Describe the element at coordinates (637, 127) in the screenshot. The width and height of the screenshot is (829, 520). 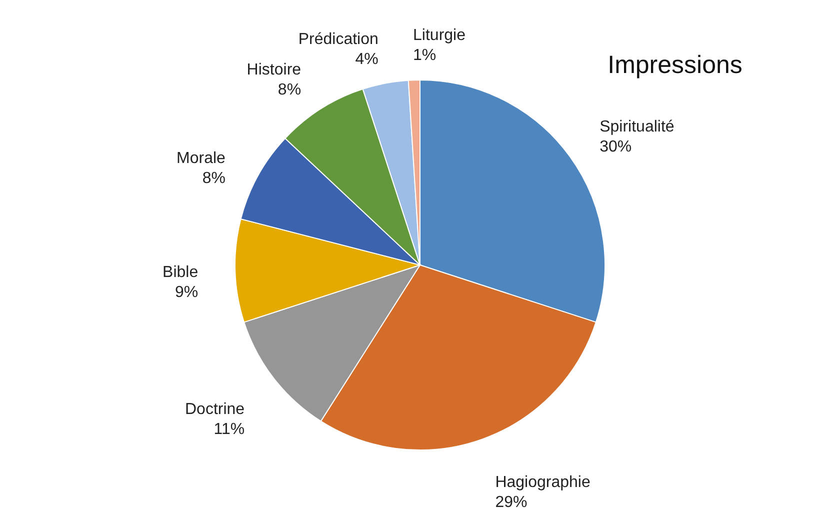
I see `slice-label: Spiritualité` at that location.